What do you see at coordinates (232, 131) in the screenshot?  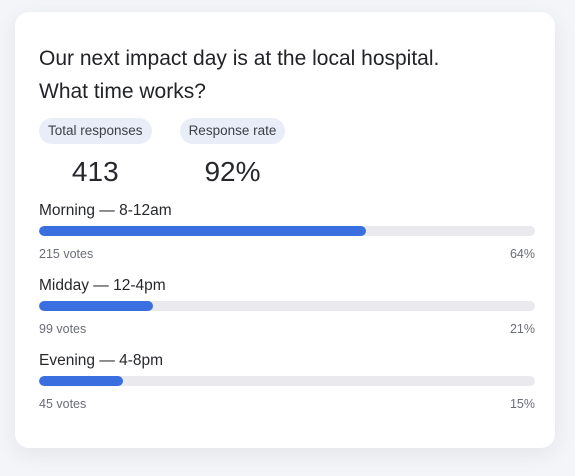 I see `response-rate-label: Response rate` at bounding box center [232, 131].